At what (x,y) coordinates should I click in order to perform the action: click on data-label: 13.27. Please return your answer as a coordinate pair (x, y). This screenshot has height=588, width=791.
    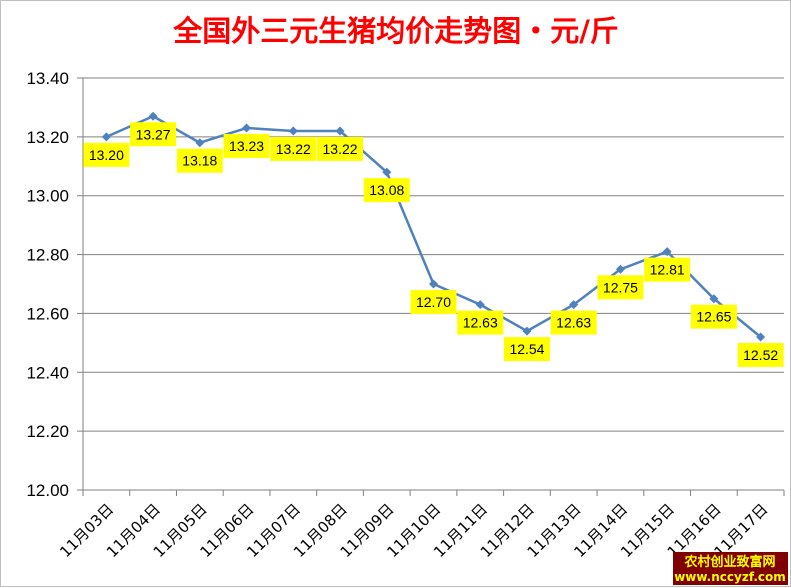
    Looking at the image, I should click on (153, 134).